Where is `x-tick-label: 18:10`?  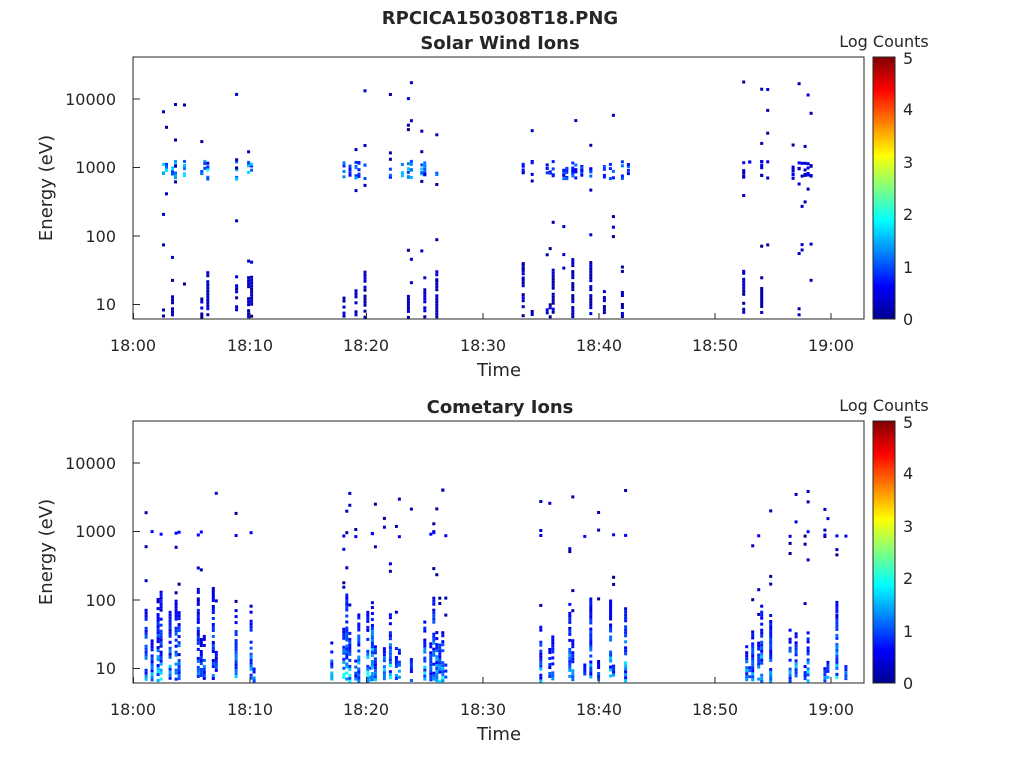
x-tick-label: 18:10 is located at coordinates (250, 709).